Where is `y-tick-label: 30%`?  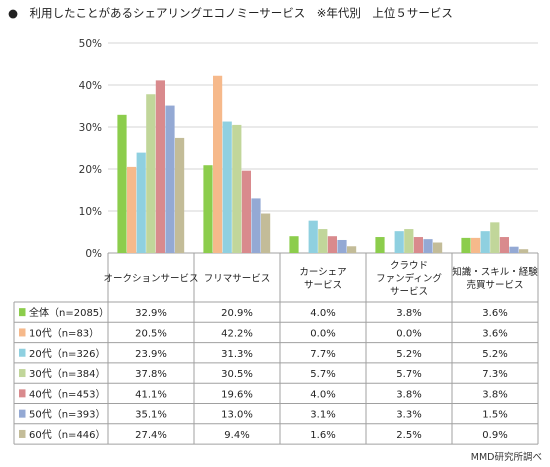
y-tick-label: 30% is located at coordinates (90, 128).